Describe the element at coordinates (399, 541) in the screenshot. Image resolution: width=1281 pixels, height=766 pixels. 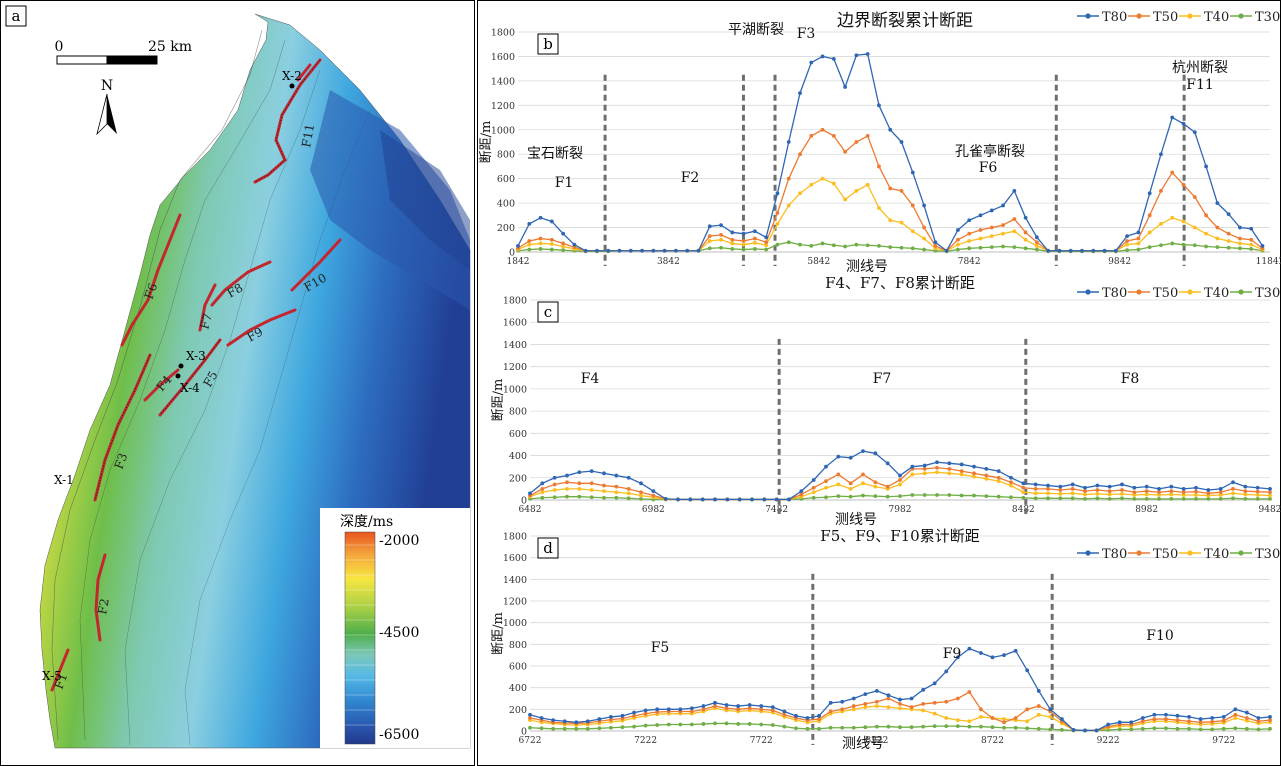
I see `depth-legend-tick: -2000` at that location.